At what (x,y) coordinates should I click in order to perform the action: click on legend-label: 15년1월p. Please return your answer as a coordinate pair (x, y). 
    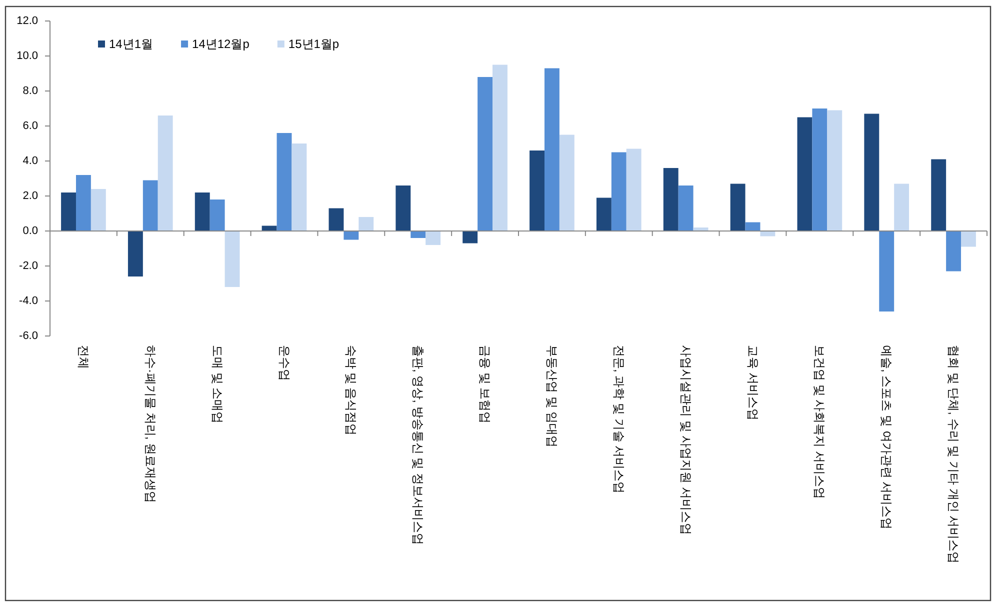
    Looking at the image, I should click on (314, 44).